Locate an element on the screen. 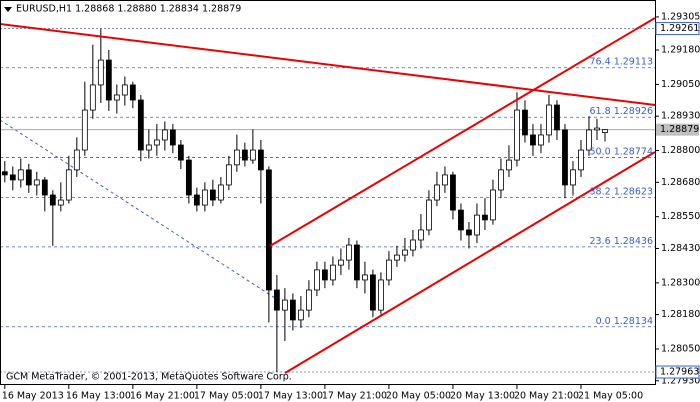 This screenshot has width=700, height=402. x-tick-label: 17 May 13:00 is located at coordinates (290, 396).